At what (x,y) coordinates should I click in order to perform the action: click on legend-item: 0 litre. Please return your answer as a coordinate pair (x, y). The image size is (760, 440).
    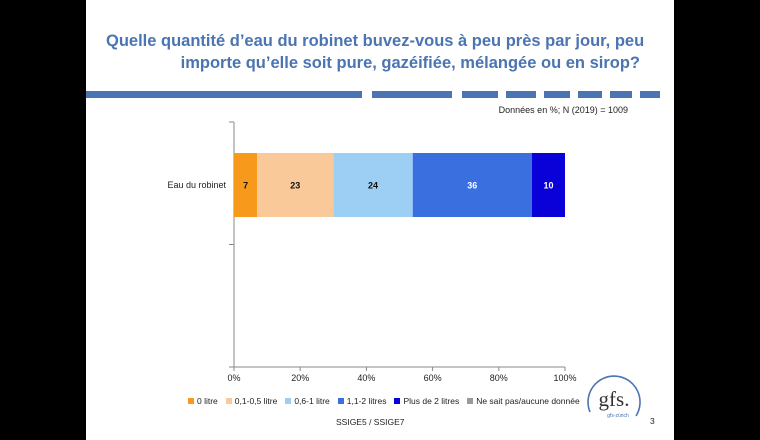
    Looking at the image, I should click on (203, 401).